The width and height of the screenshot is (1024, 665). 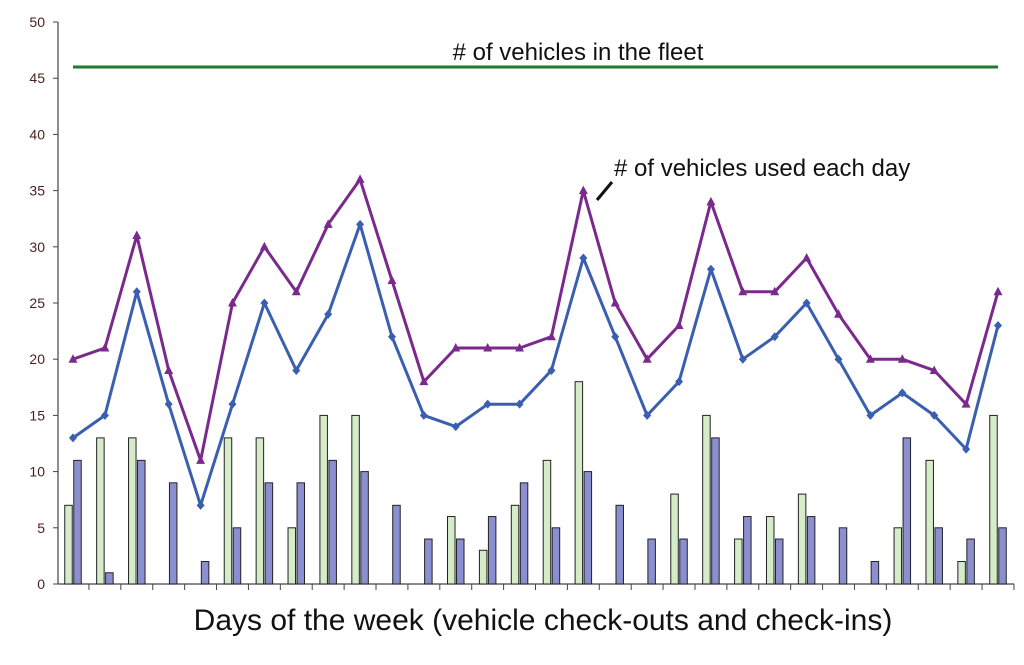 What do you see at coordinates (37, 78) in the screenshot?
I see `y-tick-label: 45` at bounding box center [37, 78].